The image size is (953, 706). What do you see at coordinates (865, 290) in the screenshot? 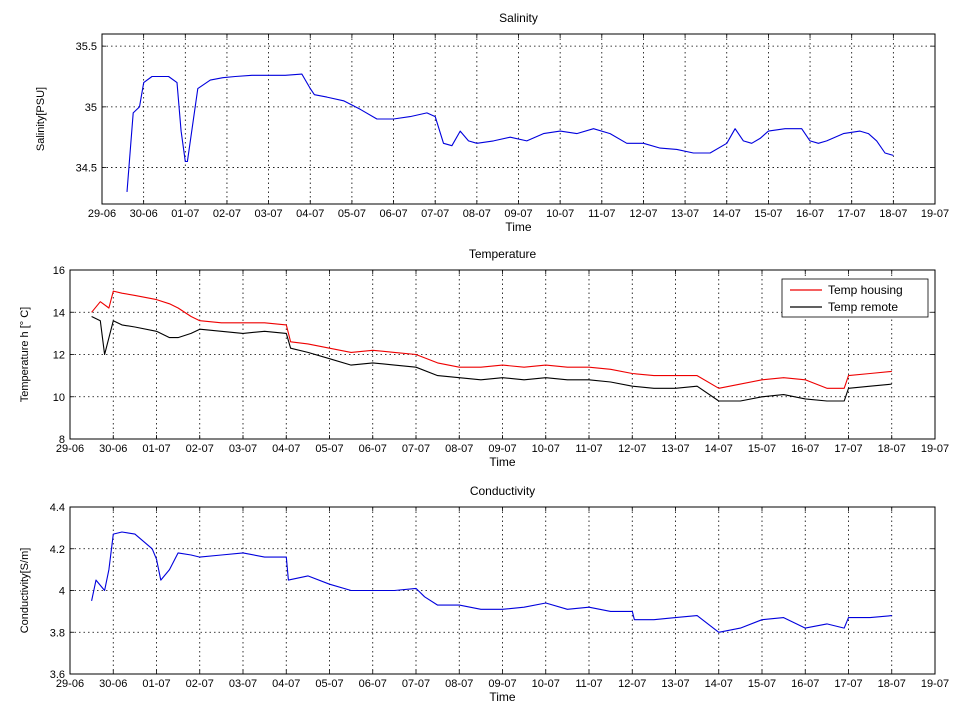
I see `legend-label: Temp housing` at bounding box center [865, 290].